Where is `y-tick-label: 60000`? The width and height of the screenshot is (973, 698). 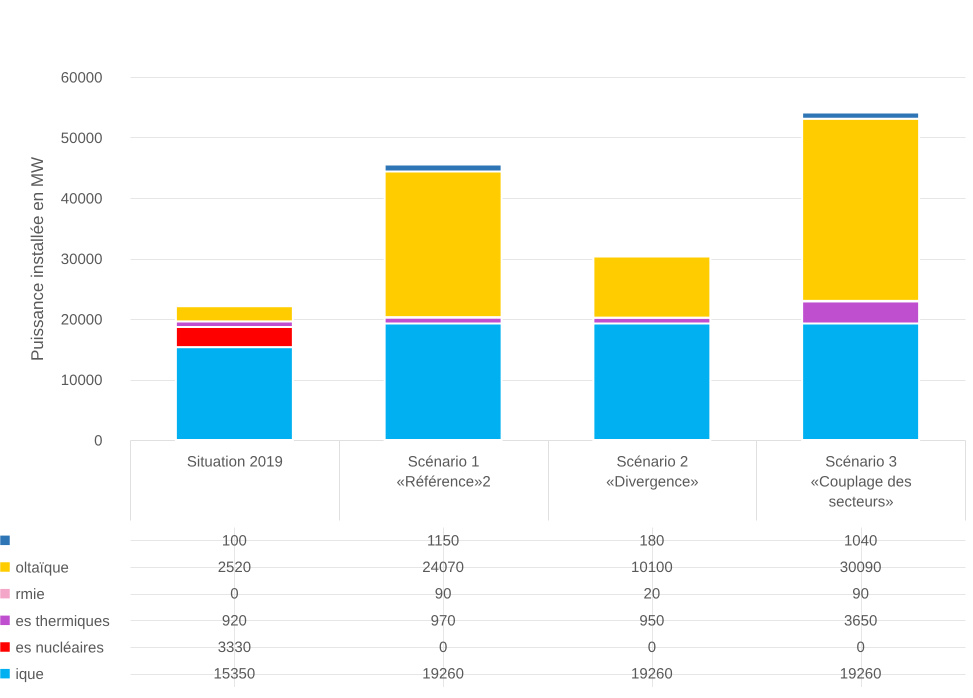
y-tick-label: 60000 is located at coordinates (81, 78).